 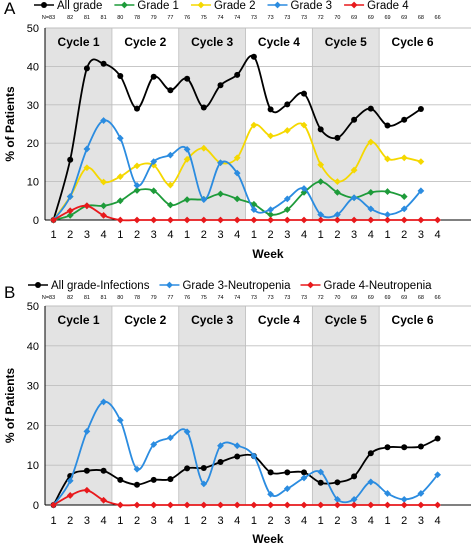 I want to click on cycle-label: Cycle 2, so click(x=145, y=42).